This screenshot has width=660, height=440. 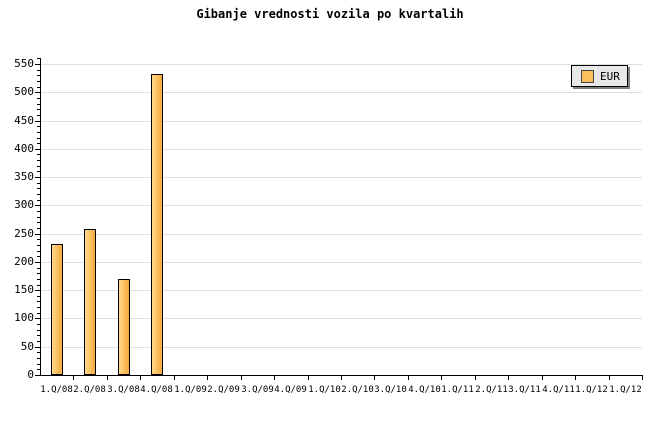 What do you see at coordinates (491, 390) in the screenshot?
I see `x-tick-label: 2.Q/11` at bounding box center [491, 390].